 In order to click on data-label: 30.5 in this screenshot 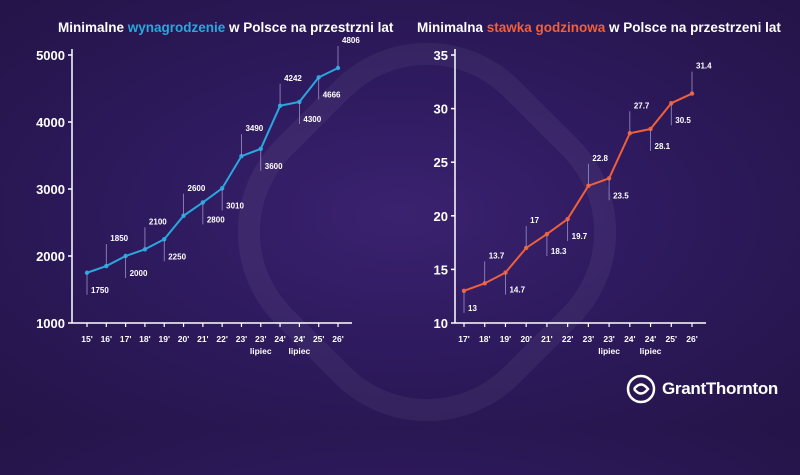, I will do `click(683, 120)`.